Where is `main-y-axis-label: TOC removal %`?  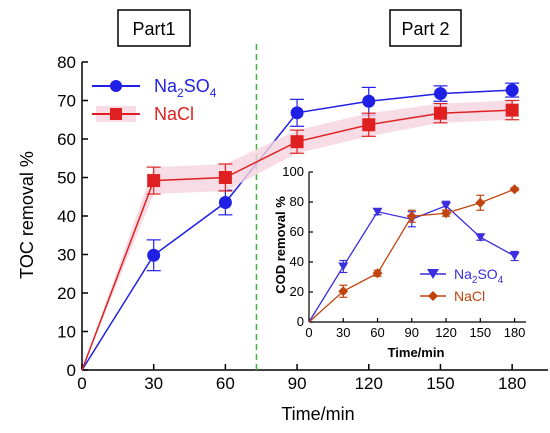 main-y-axis-label: TOC removal % is located at coordinates (27, 215).